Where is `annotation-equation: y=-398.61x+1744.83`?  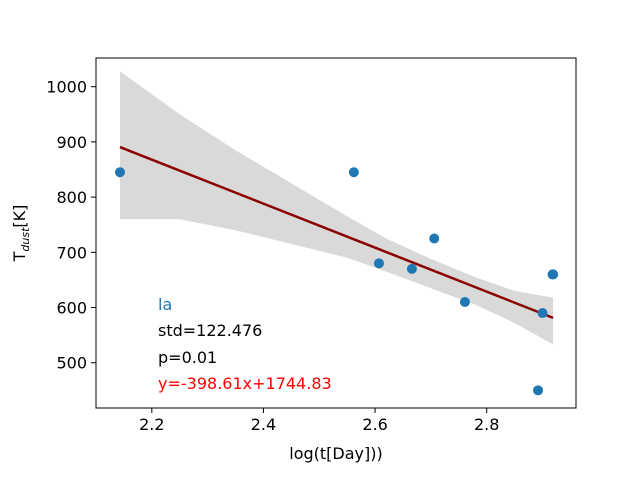 annotation-equation: y=-398.61x+1744.83 is located at coordinates (245, 383).